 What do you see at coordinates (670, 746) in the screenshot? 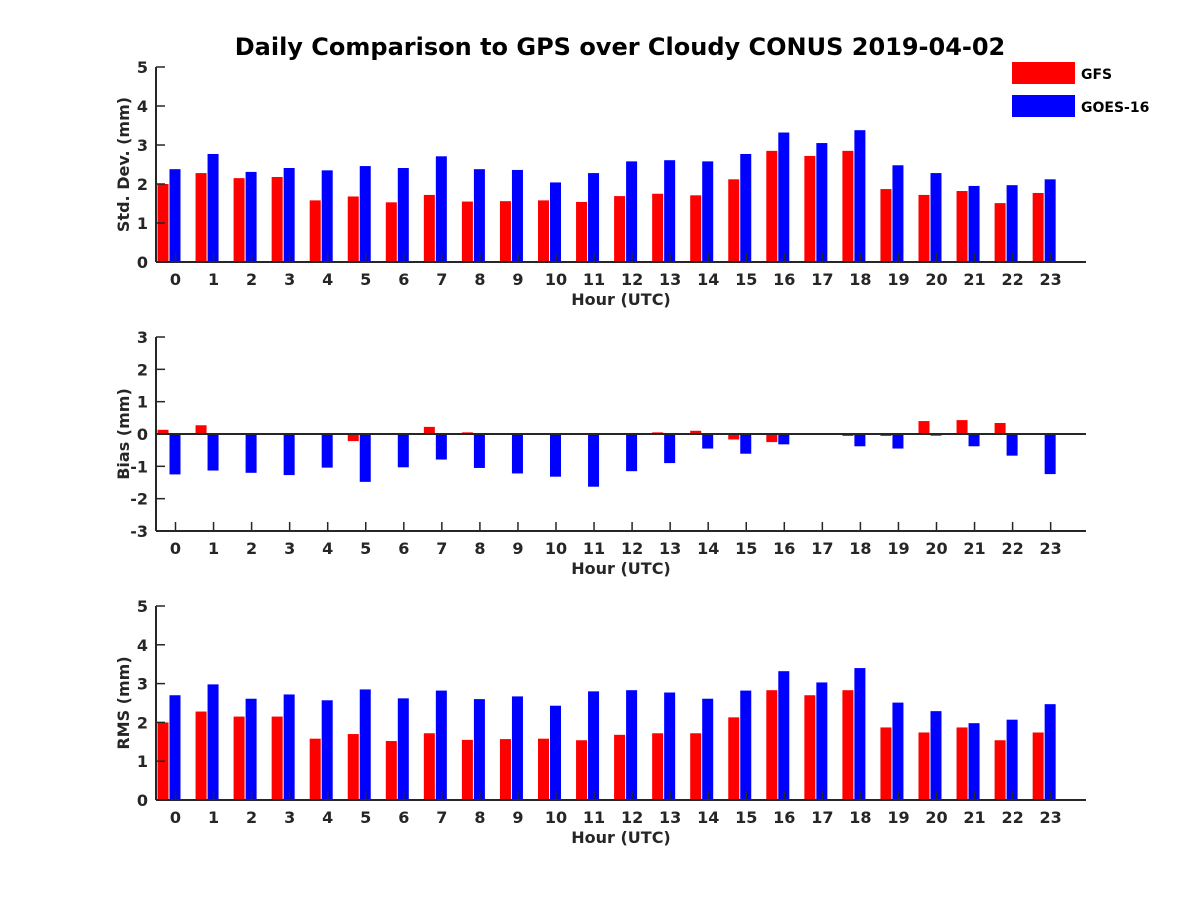
I see `rms-bar-goes16-h13` at bounding box center [670, 746].